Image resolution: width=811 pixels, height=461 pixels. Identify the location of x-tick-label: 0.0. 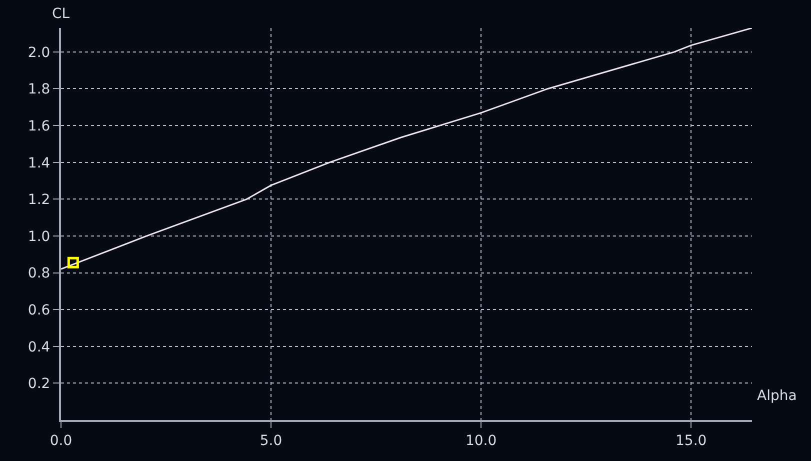
(61, 440).